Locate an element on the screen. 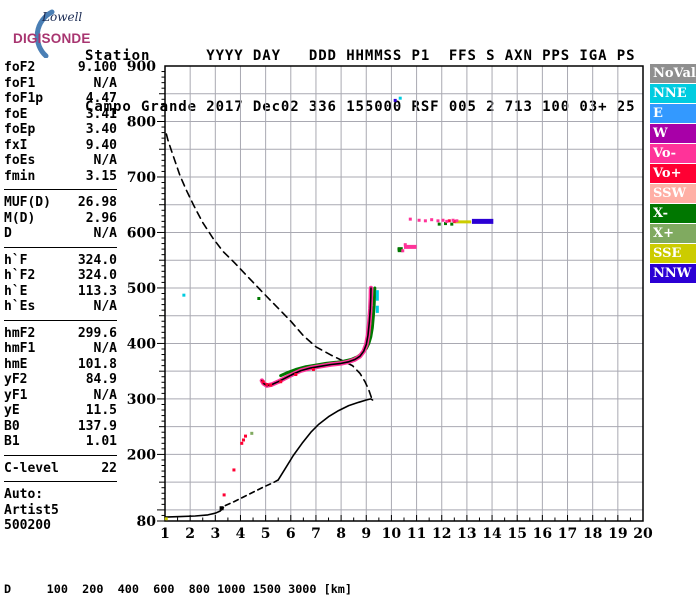  param-label: fxI is located at coordinates (16, 145).